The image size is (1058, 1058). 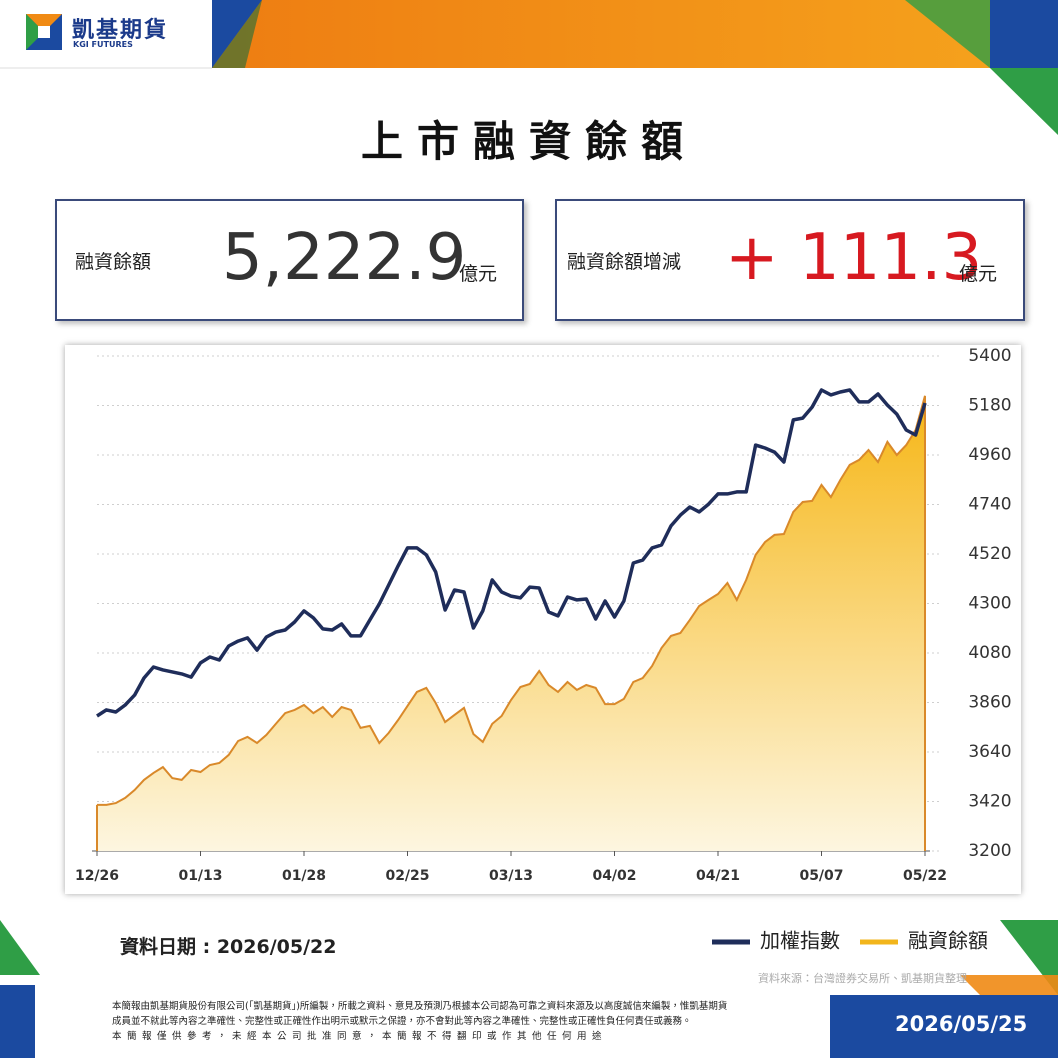 What do you see at coordinates (989, 604) in the screenshot?
I see `y-tick-label: 4300` at bounding box center [989, 604].